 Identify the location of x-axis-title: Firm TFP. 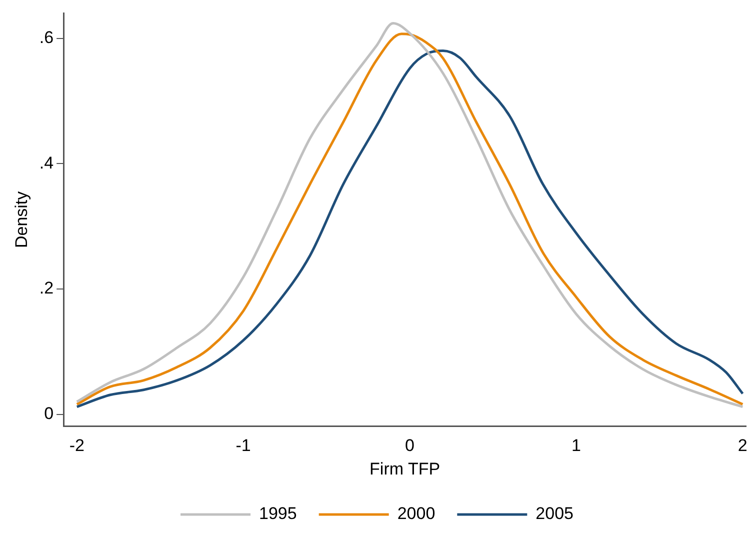
(405, 468).